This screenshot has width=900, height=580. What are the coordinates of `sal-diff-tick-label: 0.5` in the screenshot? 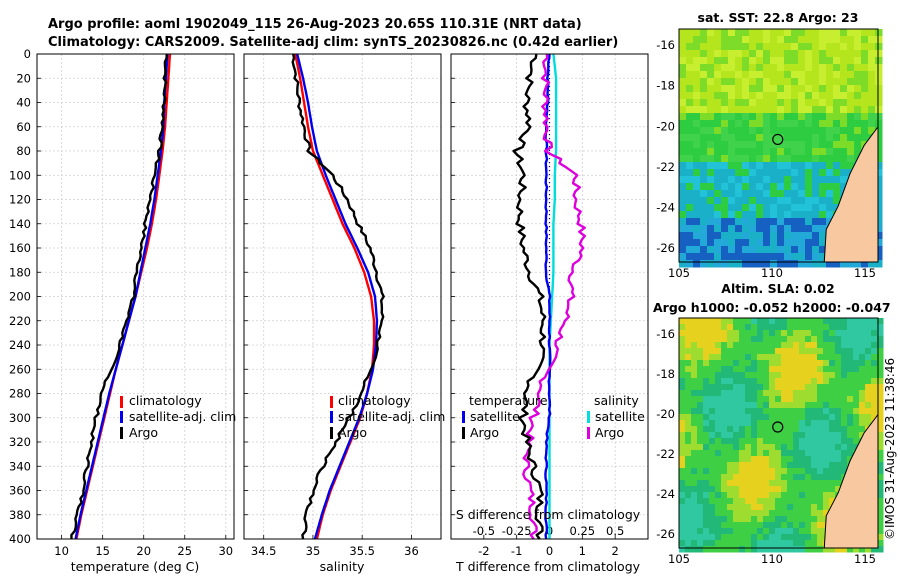 It's located at (615, 531).